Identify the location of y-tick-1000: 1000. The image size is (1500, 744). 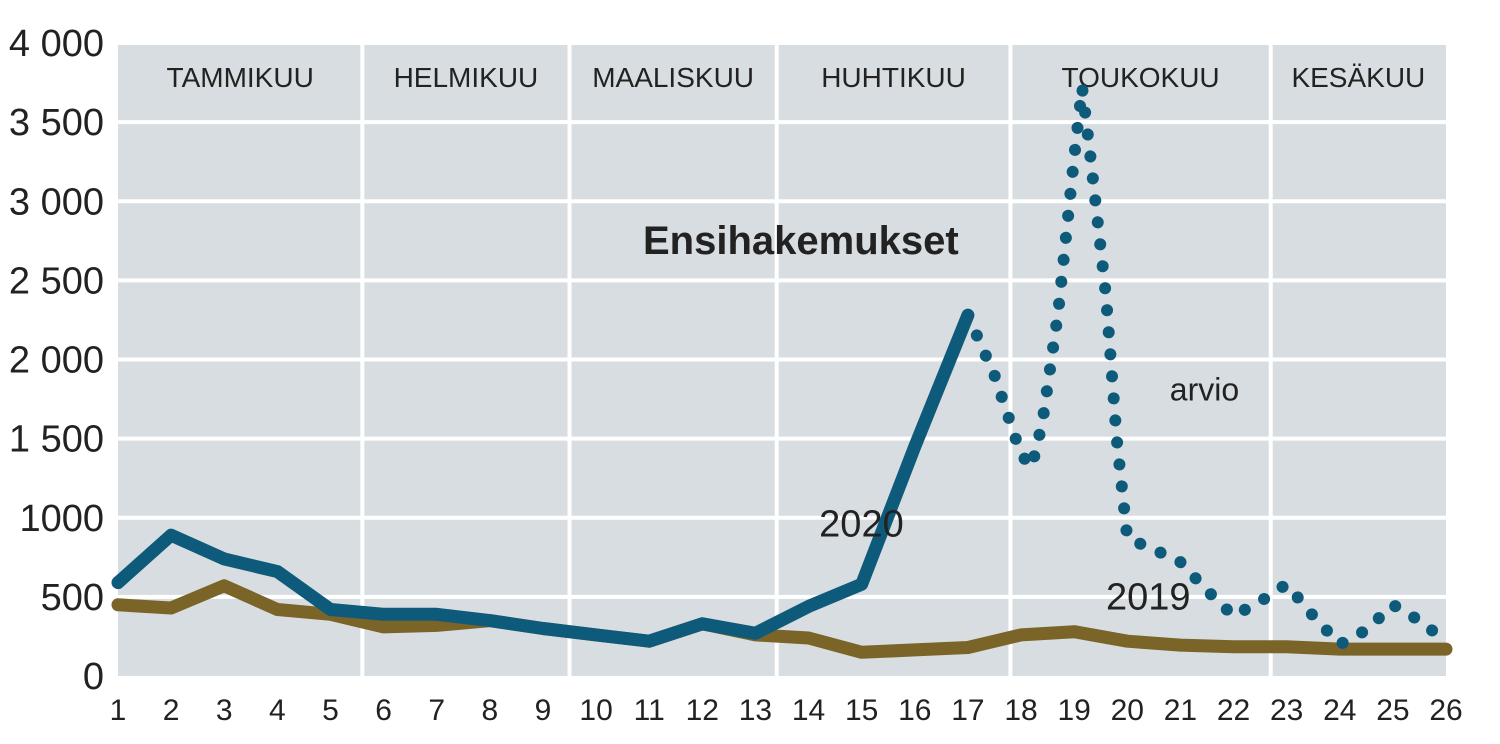
(61, 519).